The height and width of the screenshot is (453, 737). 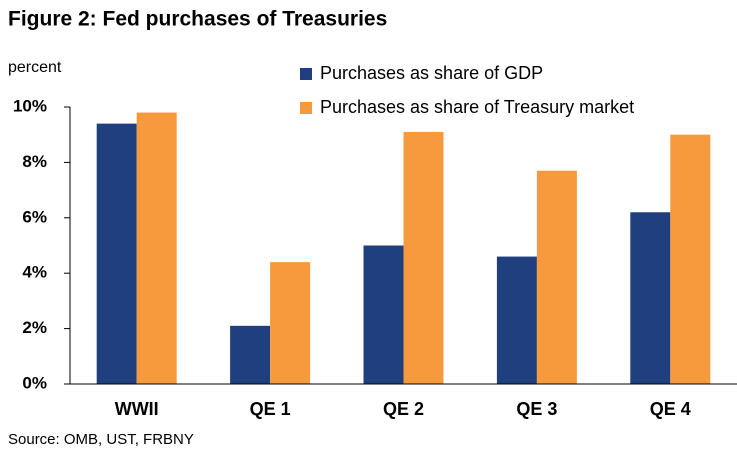 I want to click on y-axis-label: percent, so click(x=35, y=67).